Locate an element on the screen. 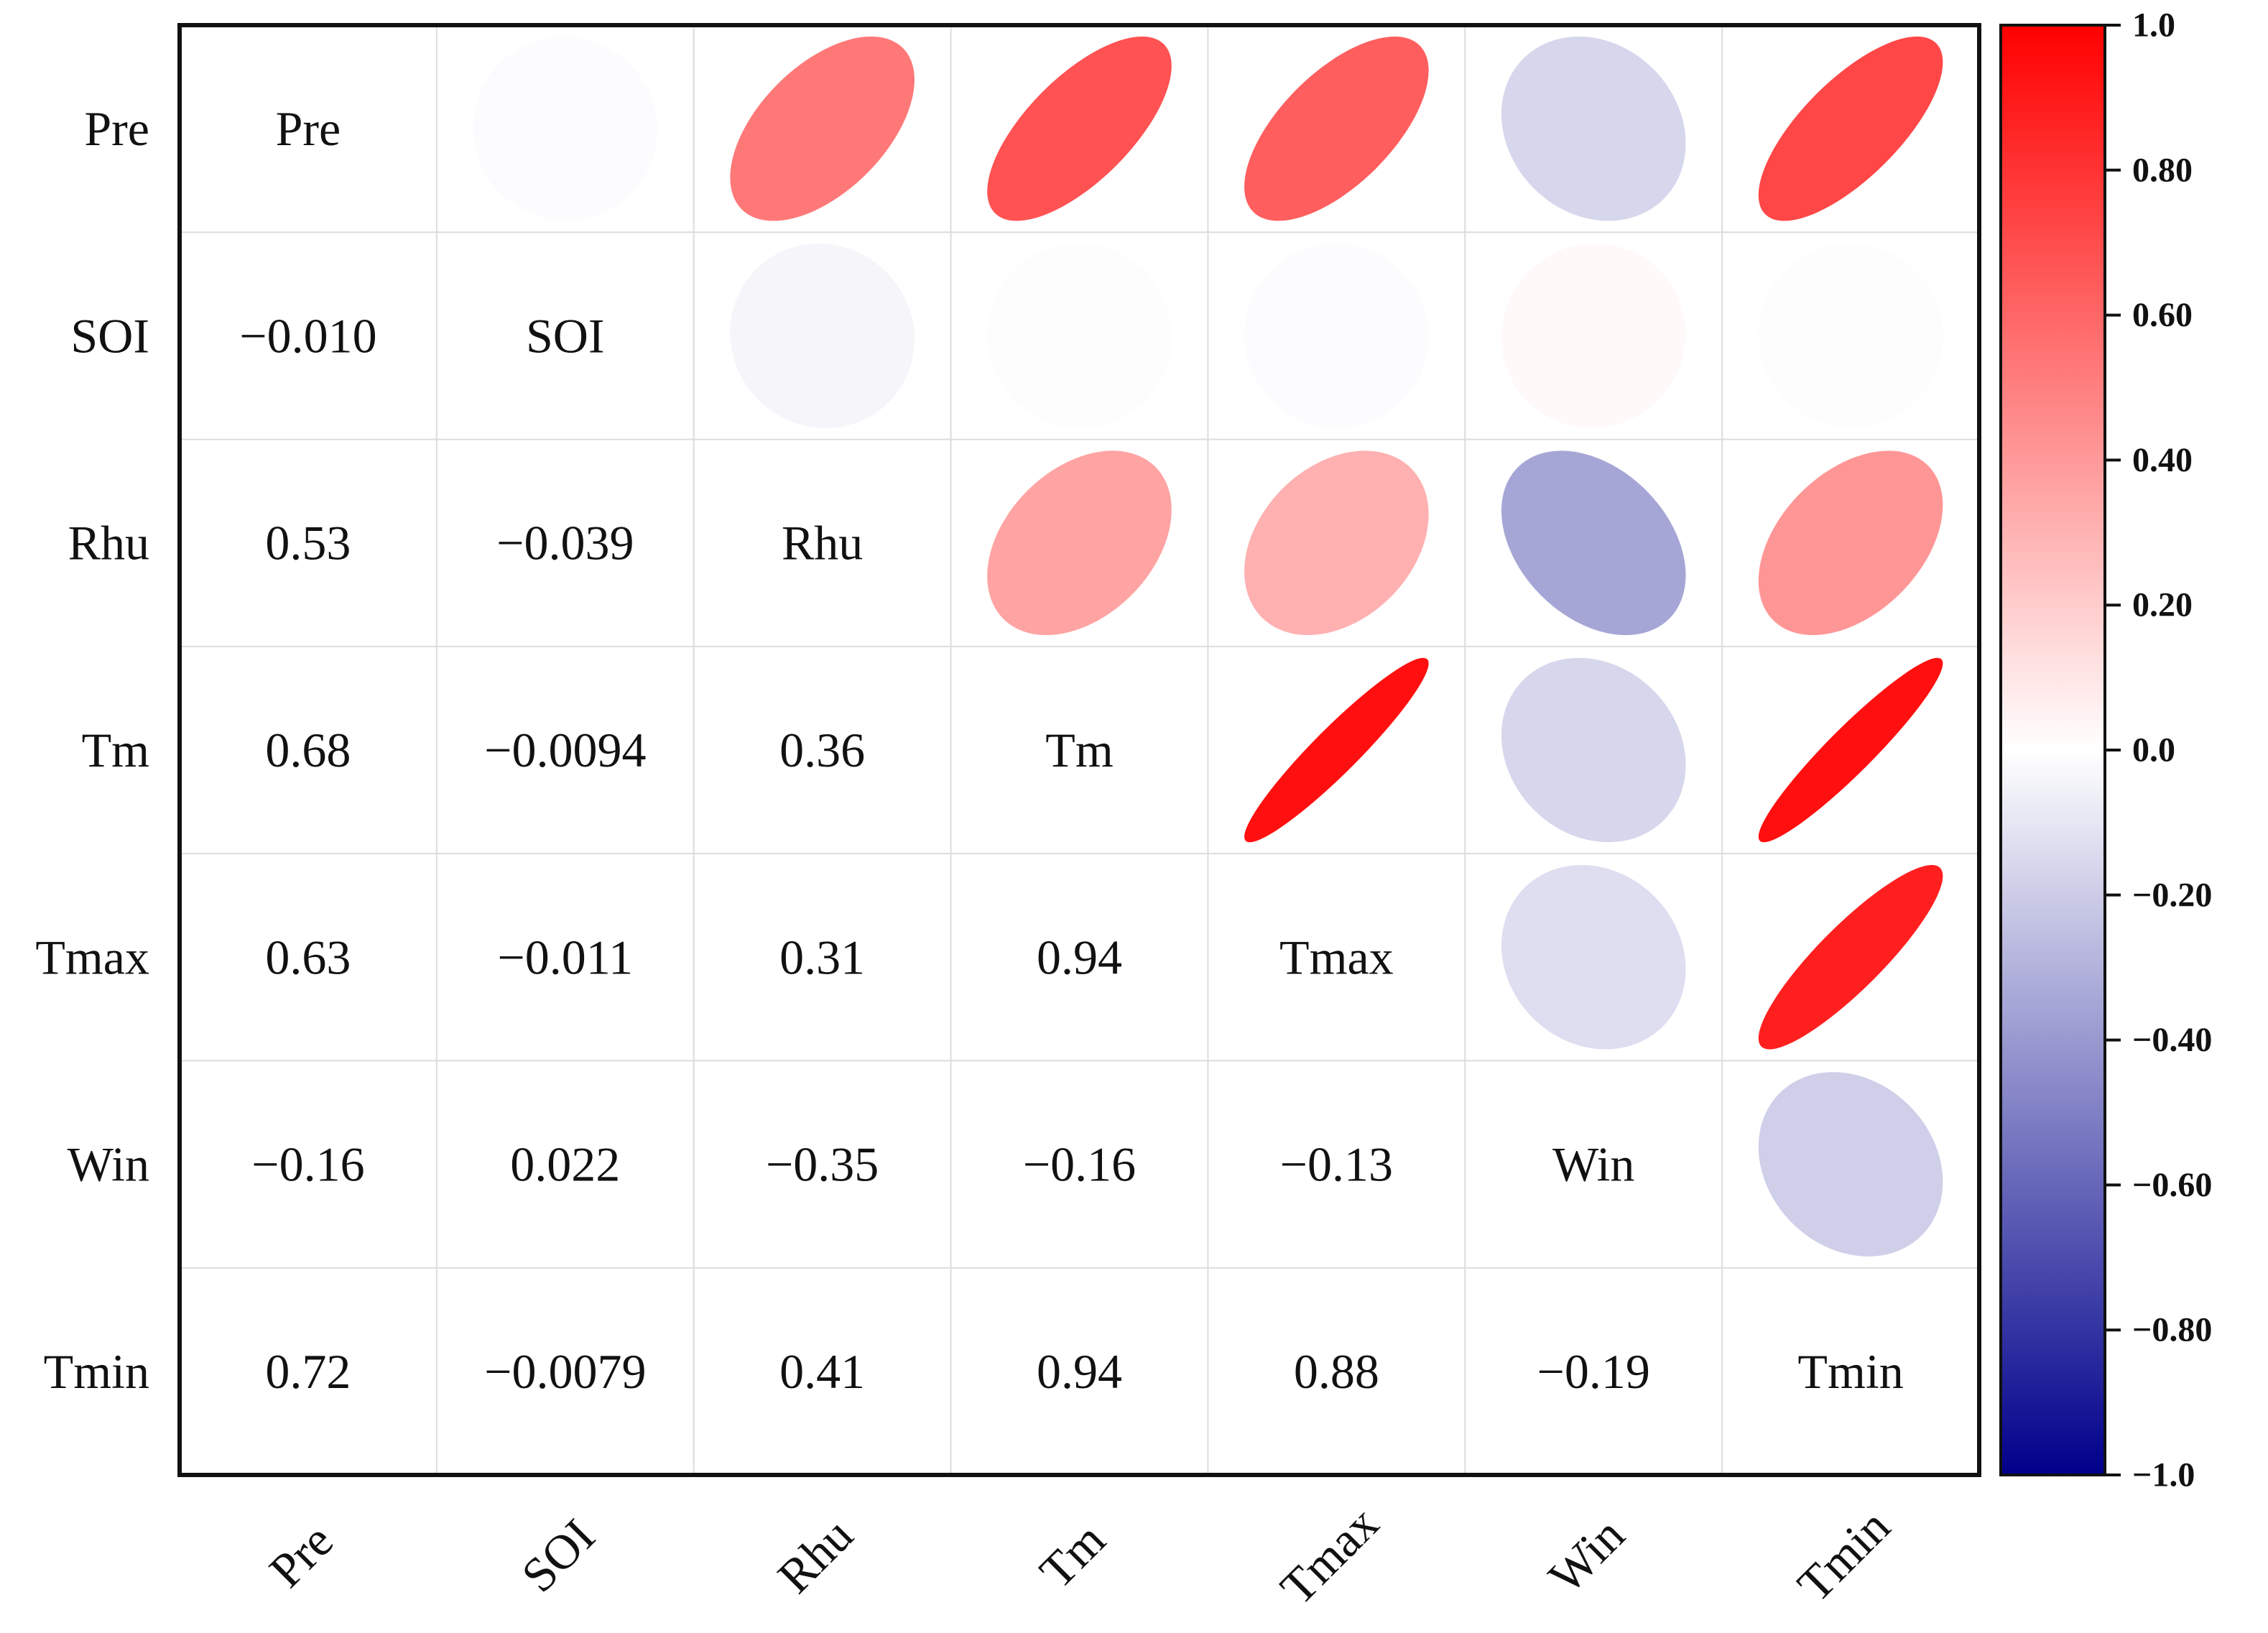  diagonal-label: SOI is located at coordinates (565, 335).